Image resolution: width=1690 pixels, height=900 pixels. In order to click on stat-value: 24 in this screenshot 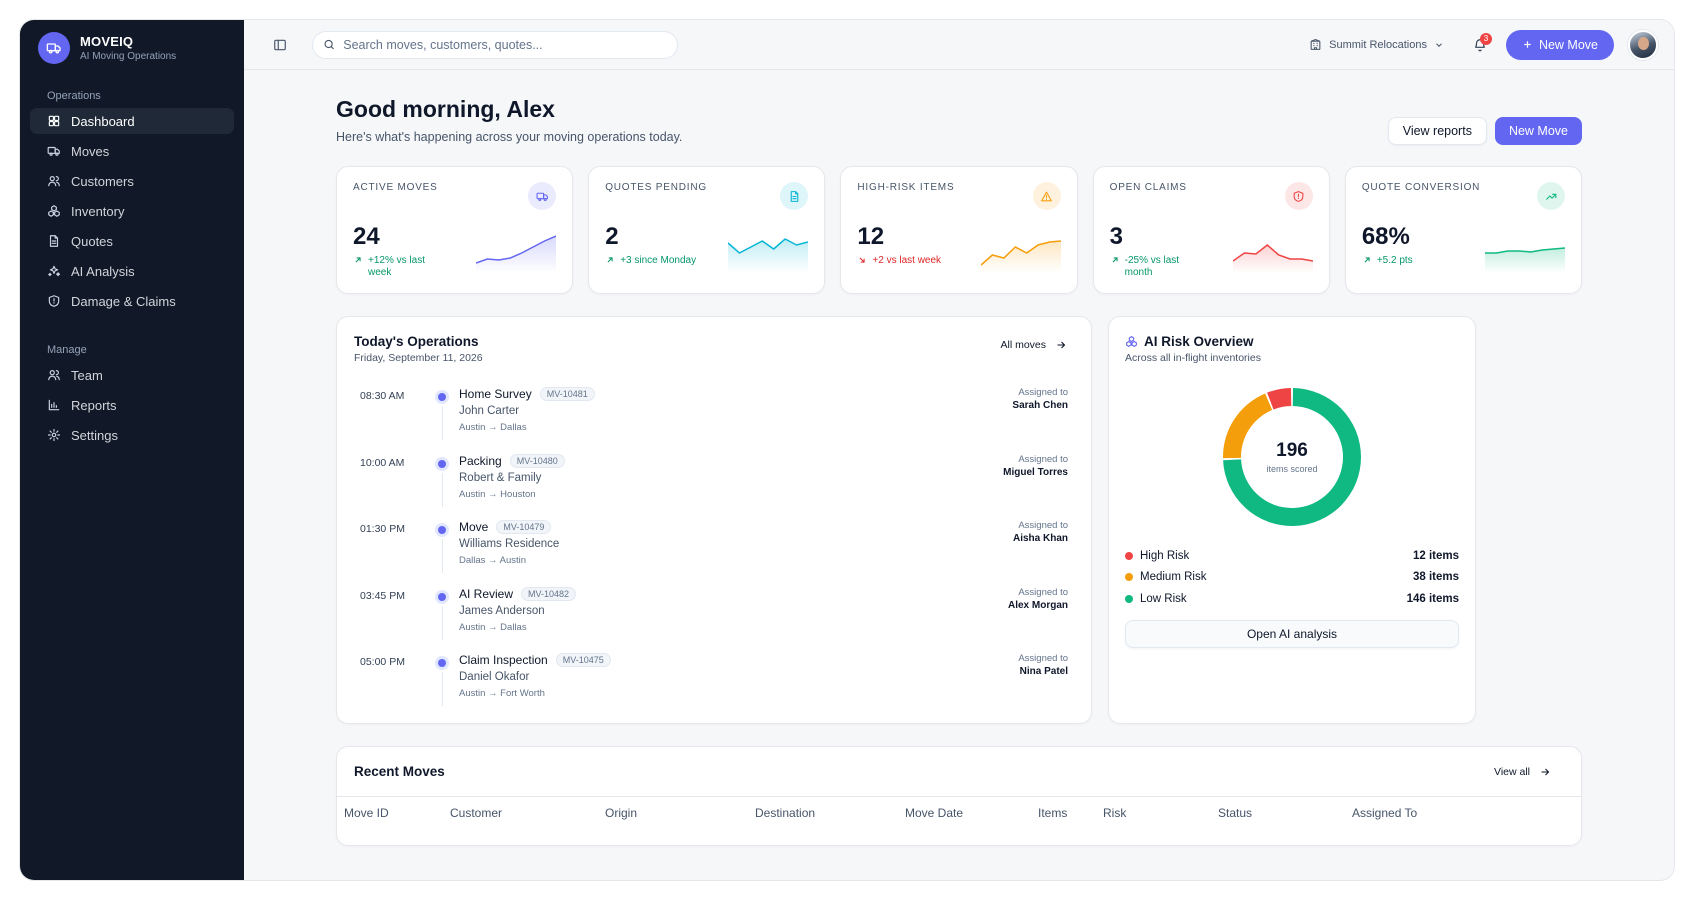, I will do `click(366, 236)`.